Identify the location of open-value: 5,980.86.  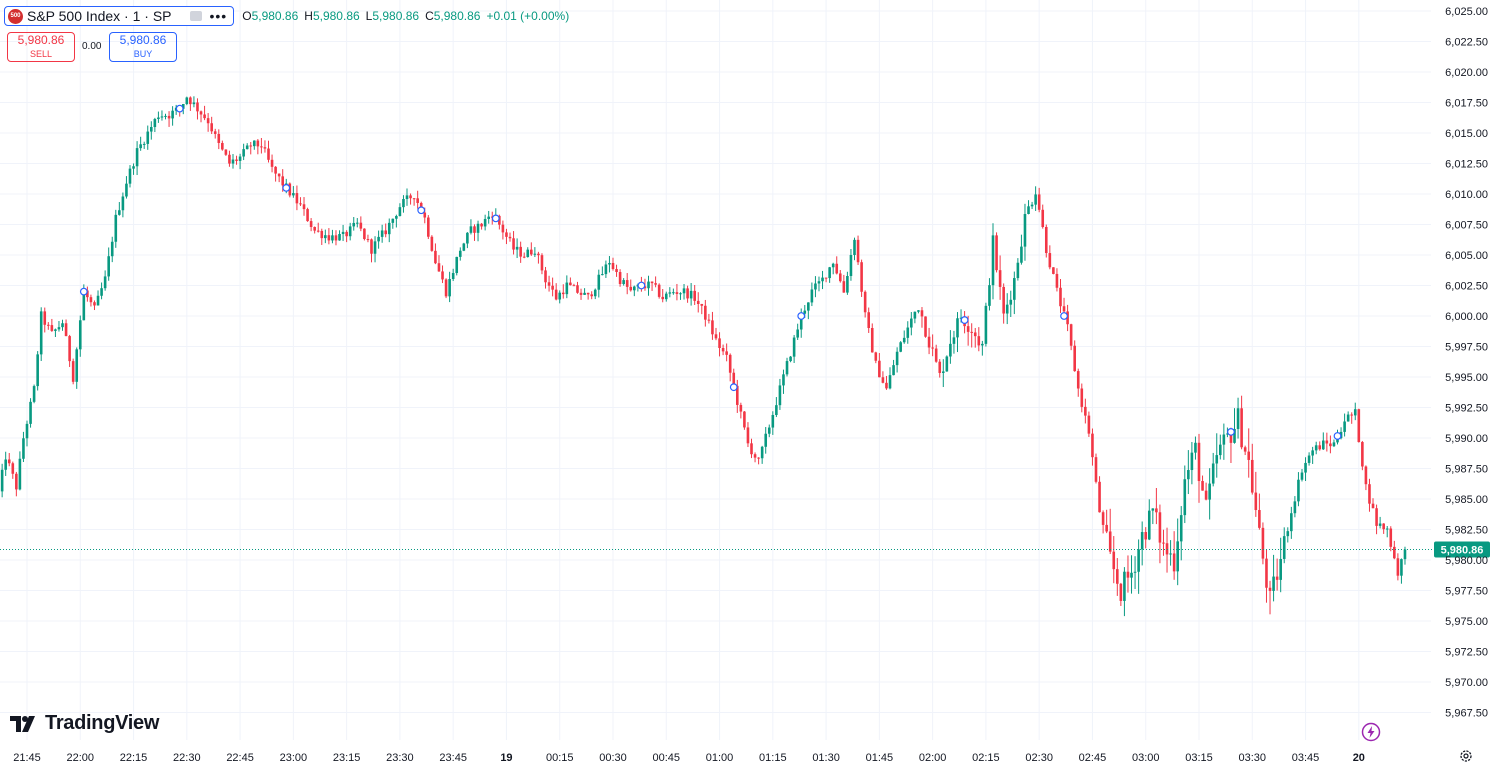
(275, 16).